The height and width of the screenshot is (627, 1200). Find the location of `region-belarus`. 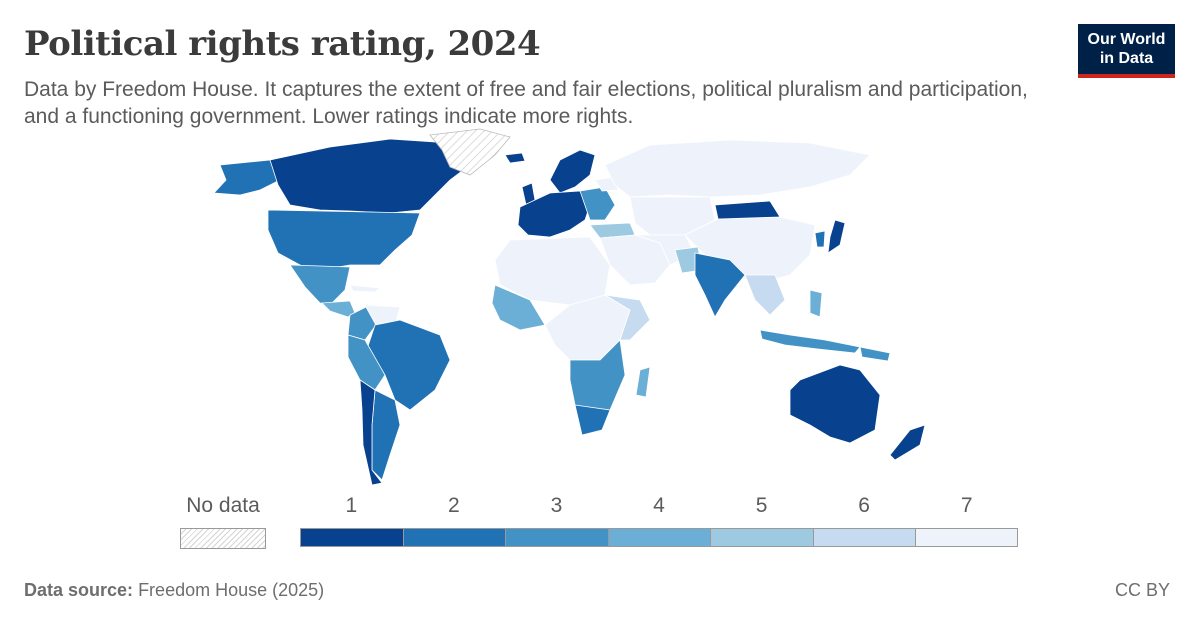

region-belarus is located at coordinates (606, 184).